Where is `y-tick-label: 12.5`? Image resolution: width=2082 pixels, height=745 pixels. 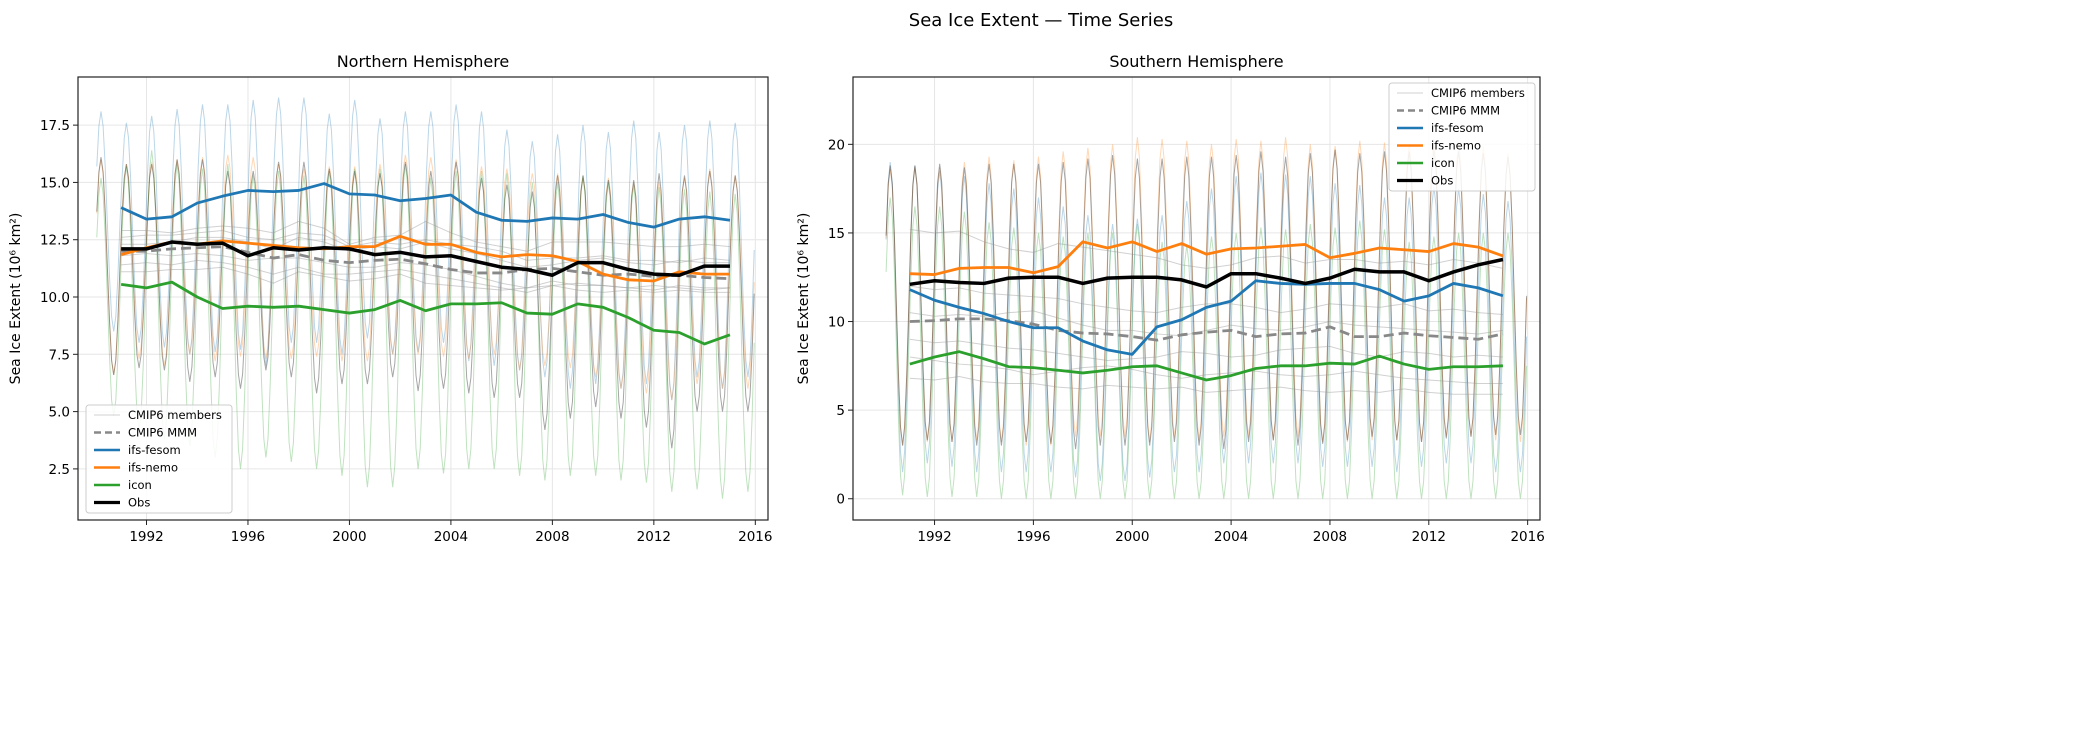
y-tick-label: 12.5 is located at coordinates (55, 241).